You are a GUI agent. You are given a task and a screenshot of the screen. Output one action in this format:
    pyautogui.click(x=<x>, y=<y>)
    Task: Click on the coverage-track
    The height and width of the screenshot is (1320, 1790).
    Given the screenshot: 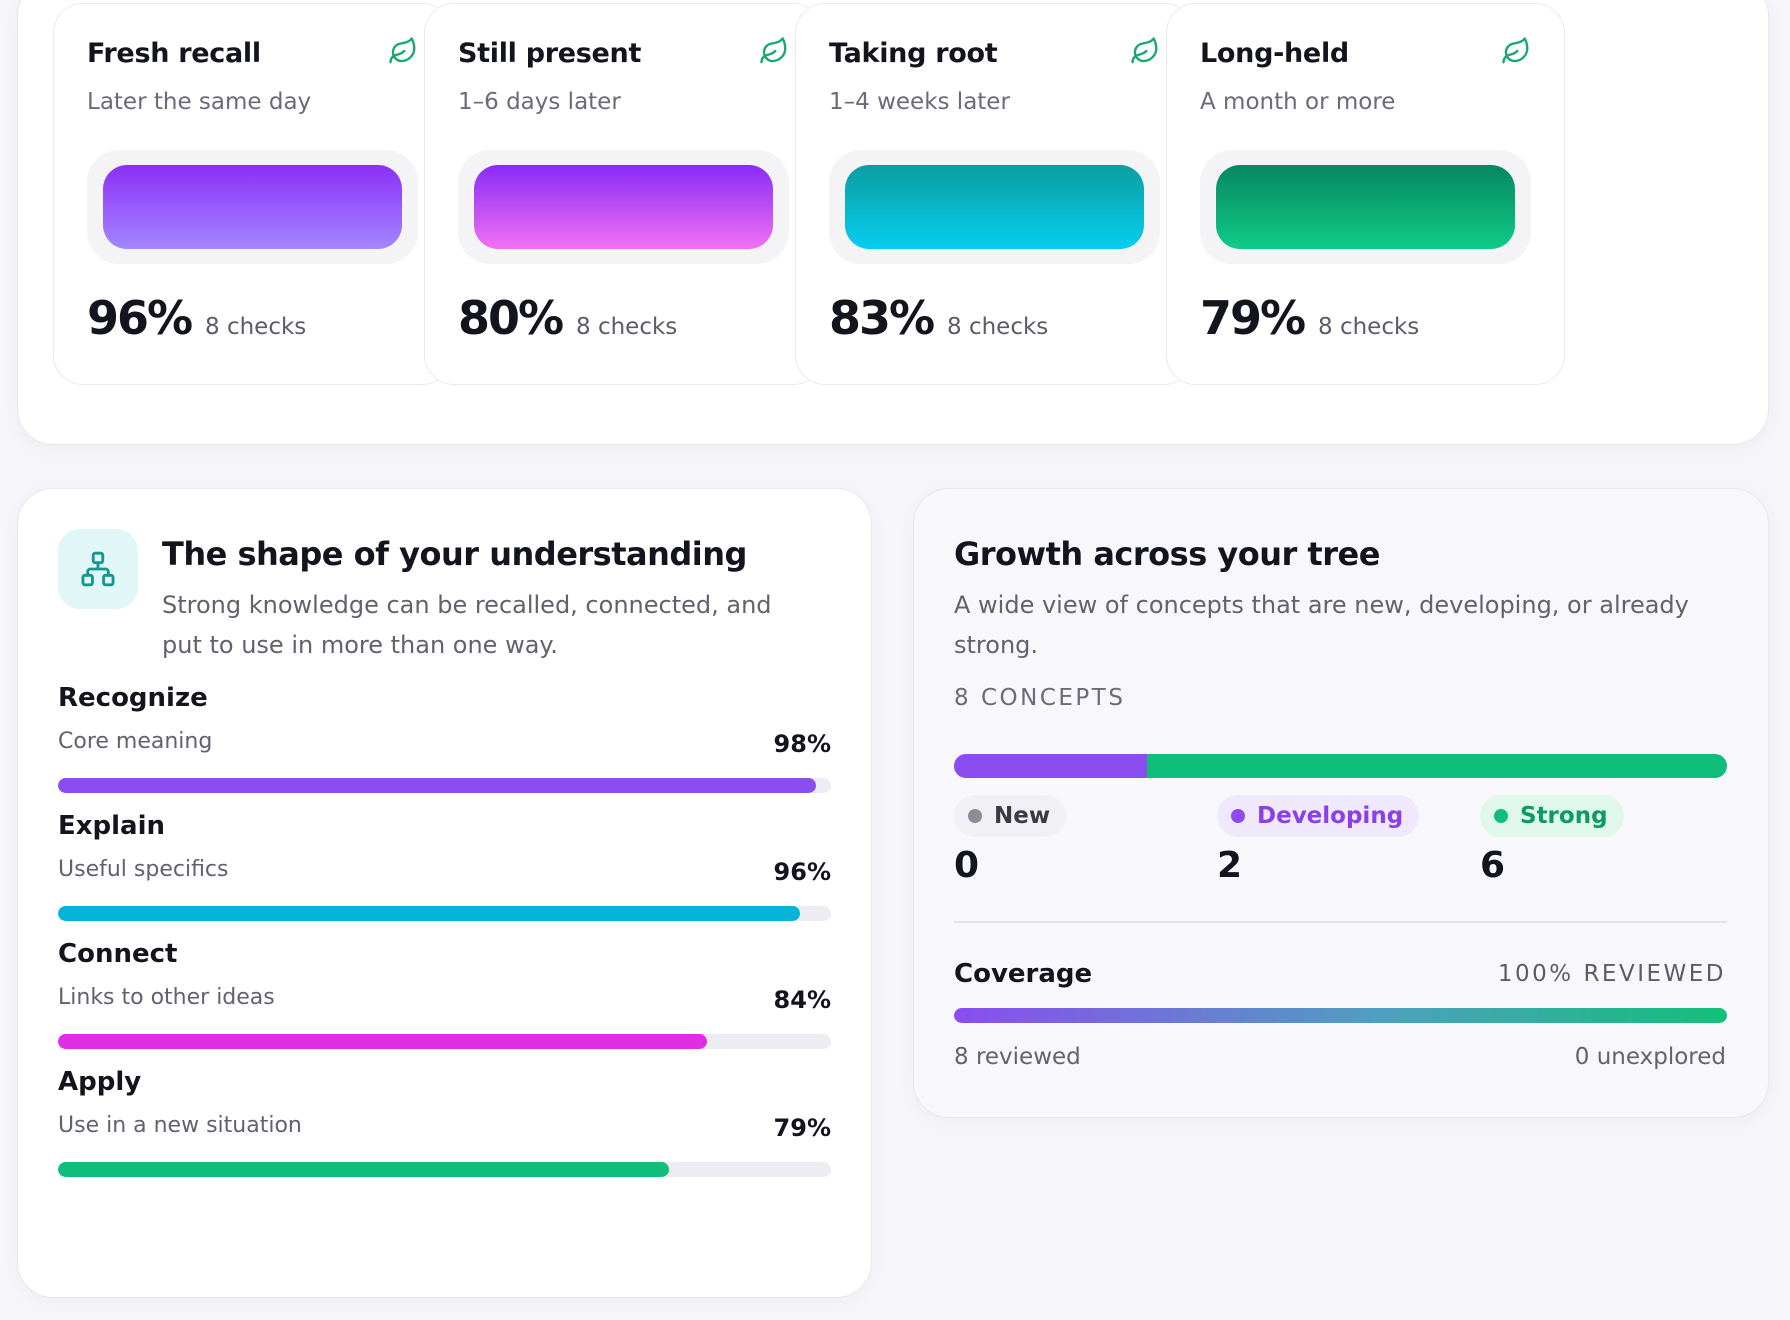 What is the action you would take?
    pyautogui.click(x=1340, y=1015)
    